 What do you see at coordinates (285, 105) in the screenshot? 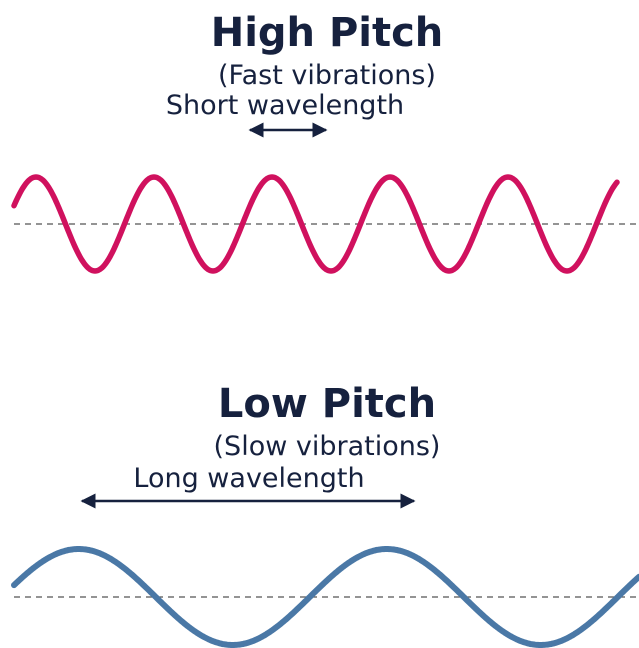
I see `short-wavelength-label: Short wavelength` at bounding box center [285, 105].